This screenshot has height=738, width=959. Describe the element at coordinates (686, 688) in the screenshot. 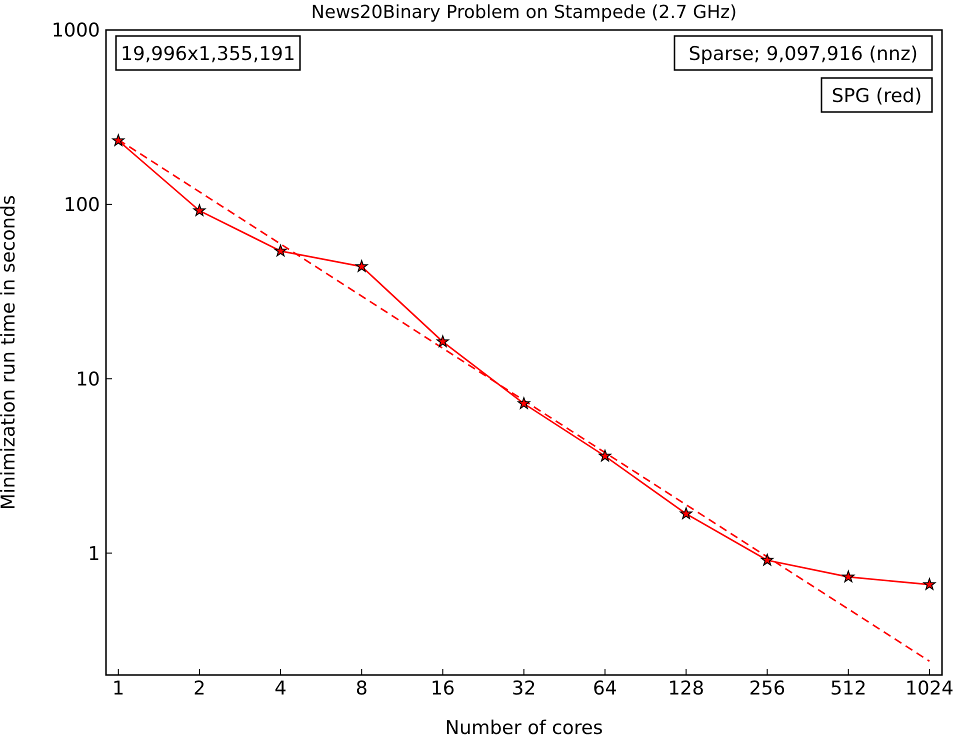

I see `x-tick-label: 128` at that location.